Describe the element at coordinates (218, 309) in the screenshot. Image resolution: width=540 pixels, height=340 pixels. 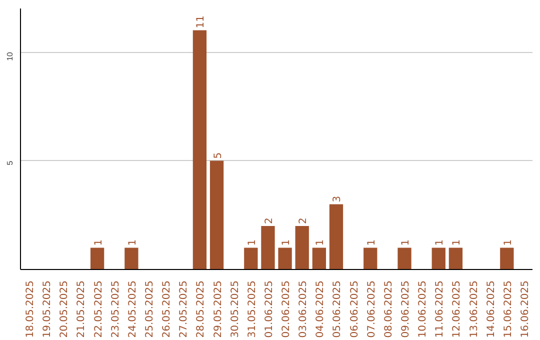
I see `x-tick-label: 29.05.2025` at that location.